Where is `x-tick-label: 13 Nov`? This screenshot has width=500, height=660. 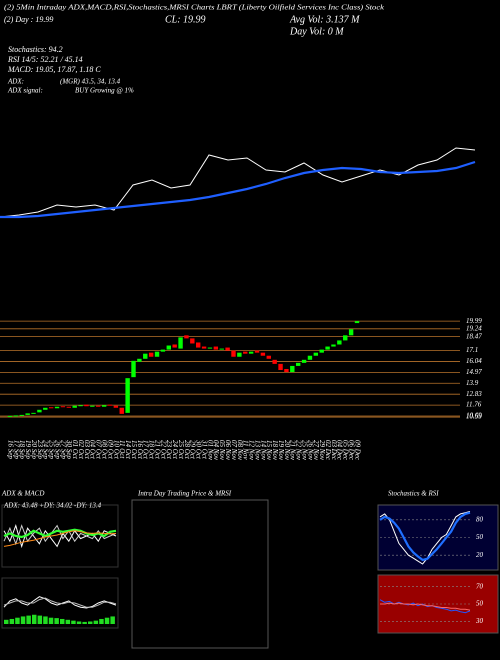 x-tick-label: 13 Nov is located at coordinates (257, 450).